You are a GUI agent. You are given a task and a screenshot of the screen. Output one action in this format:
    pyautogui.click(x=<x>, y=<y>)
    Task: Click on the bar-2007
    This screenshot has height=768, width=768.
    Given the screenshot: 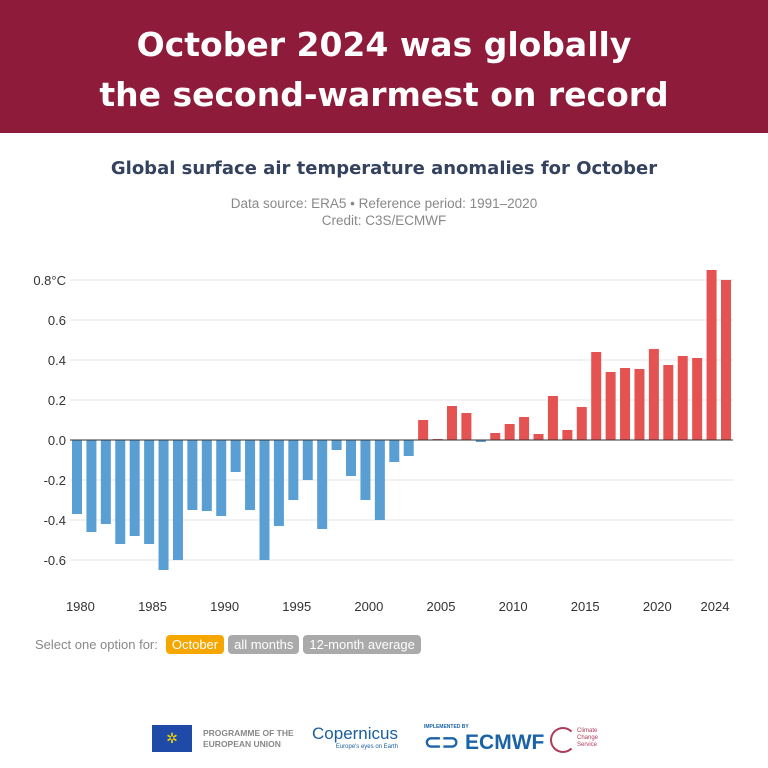 What is the action you would take?
    pyautogui.click(x=480, y=441)
    